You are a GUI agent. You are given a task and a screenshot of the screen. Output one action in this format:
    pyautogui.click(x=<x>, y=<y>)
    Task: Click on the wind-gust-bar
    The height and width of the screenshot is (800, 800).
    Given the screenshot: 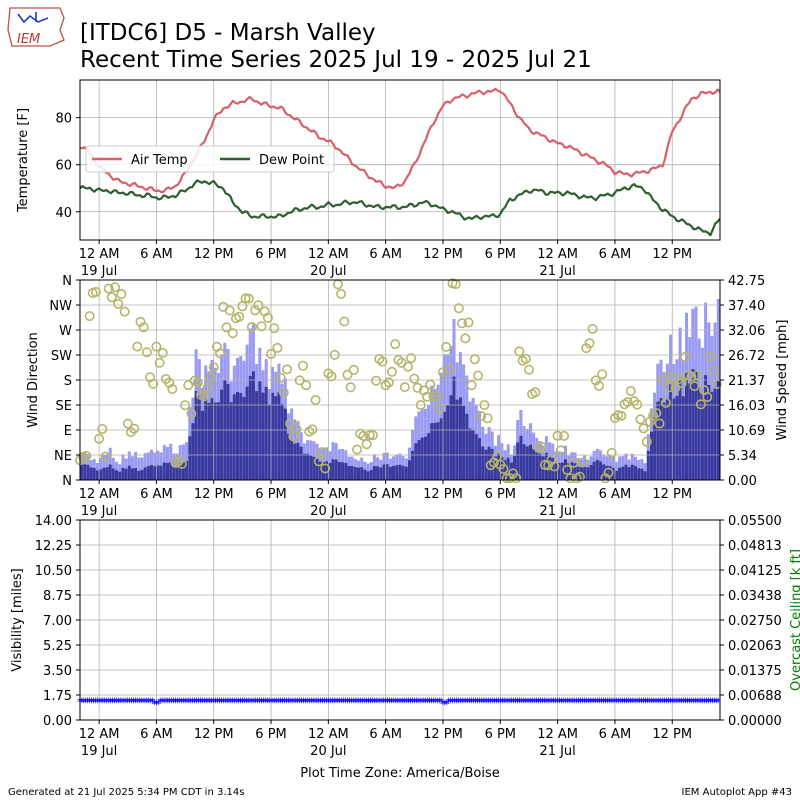 What is the action you would take?
    pyautogui.click(x=187, y=461)
    